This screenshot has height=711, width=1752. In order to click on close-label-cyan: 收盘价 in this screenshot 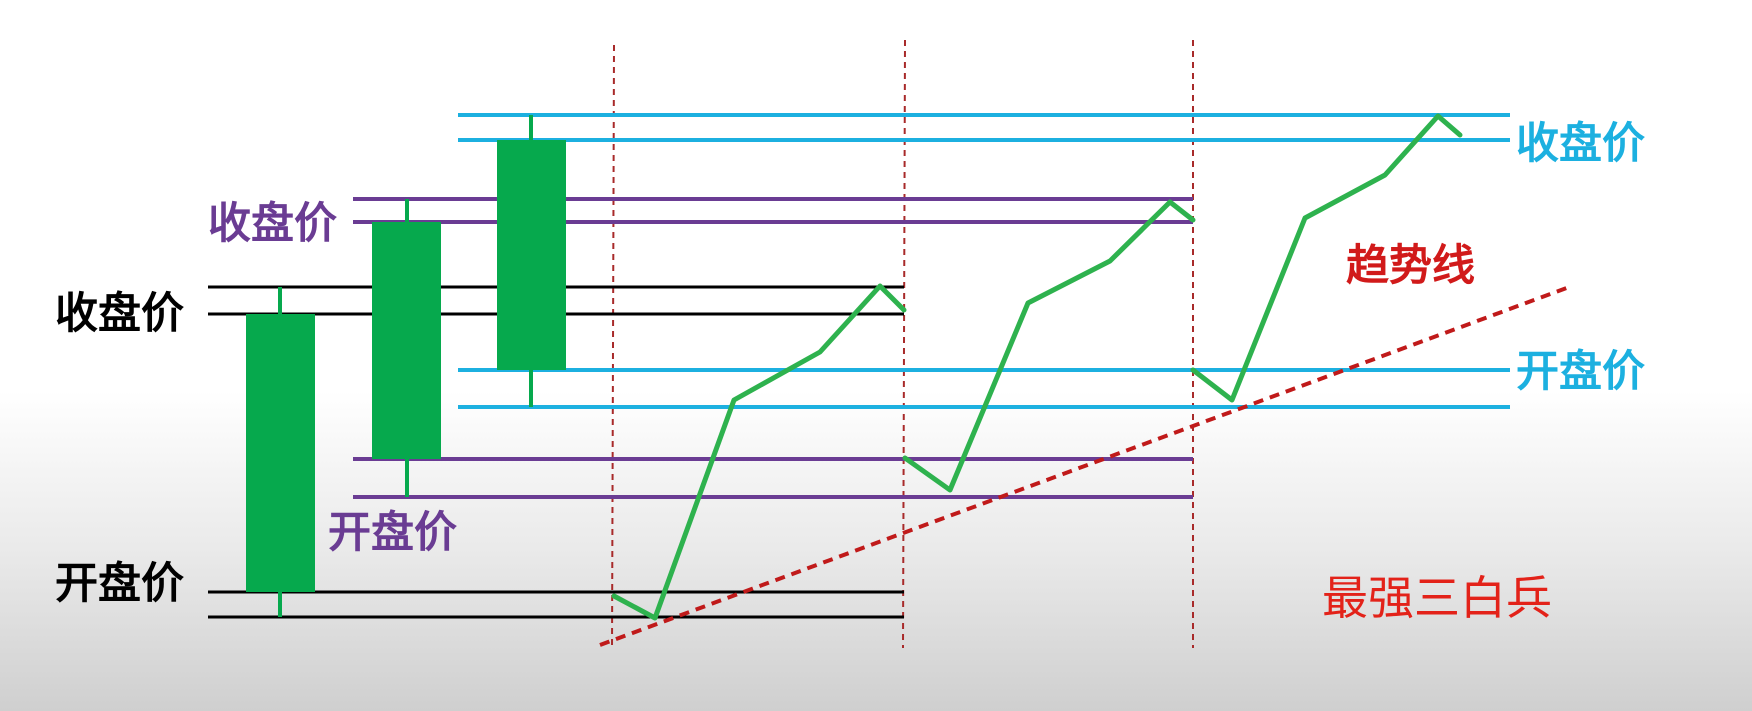, I will do `click(1580, 144)`.